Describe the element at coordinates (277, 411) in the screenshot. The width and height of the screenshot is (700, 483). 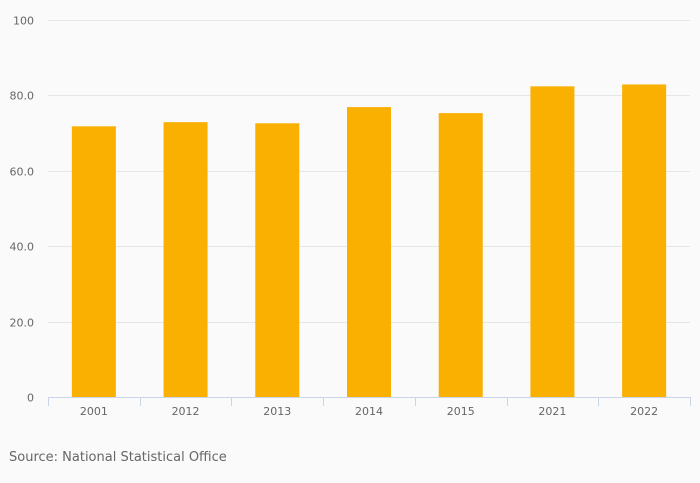
I see `x-tick-label: 2013` at that location.